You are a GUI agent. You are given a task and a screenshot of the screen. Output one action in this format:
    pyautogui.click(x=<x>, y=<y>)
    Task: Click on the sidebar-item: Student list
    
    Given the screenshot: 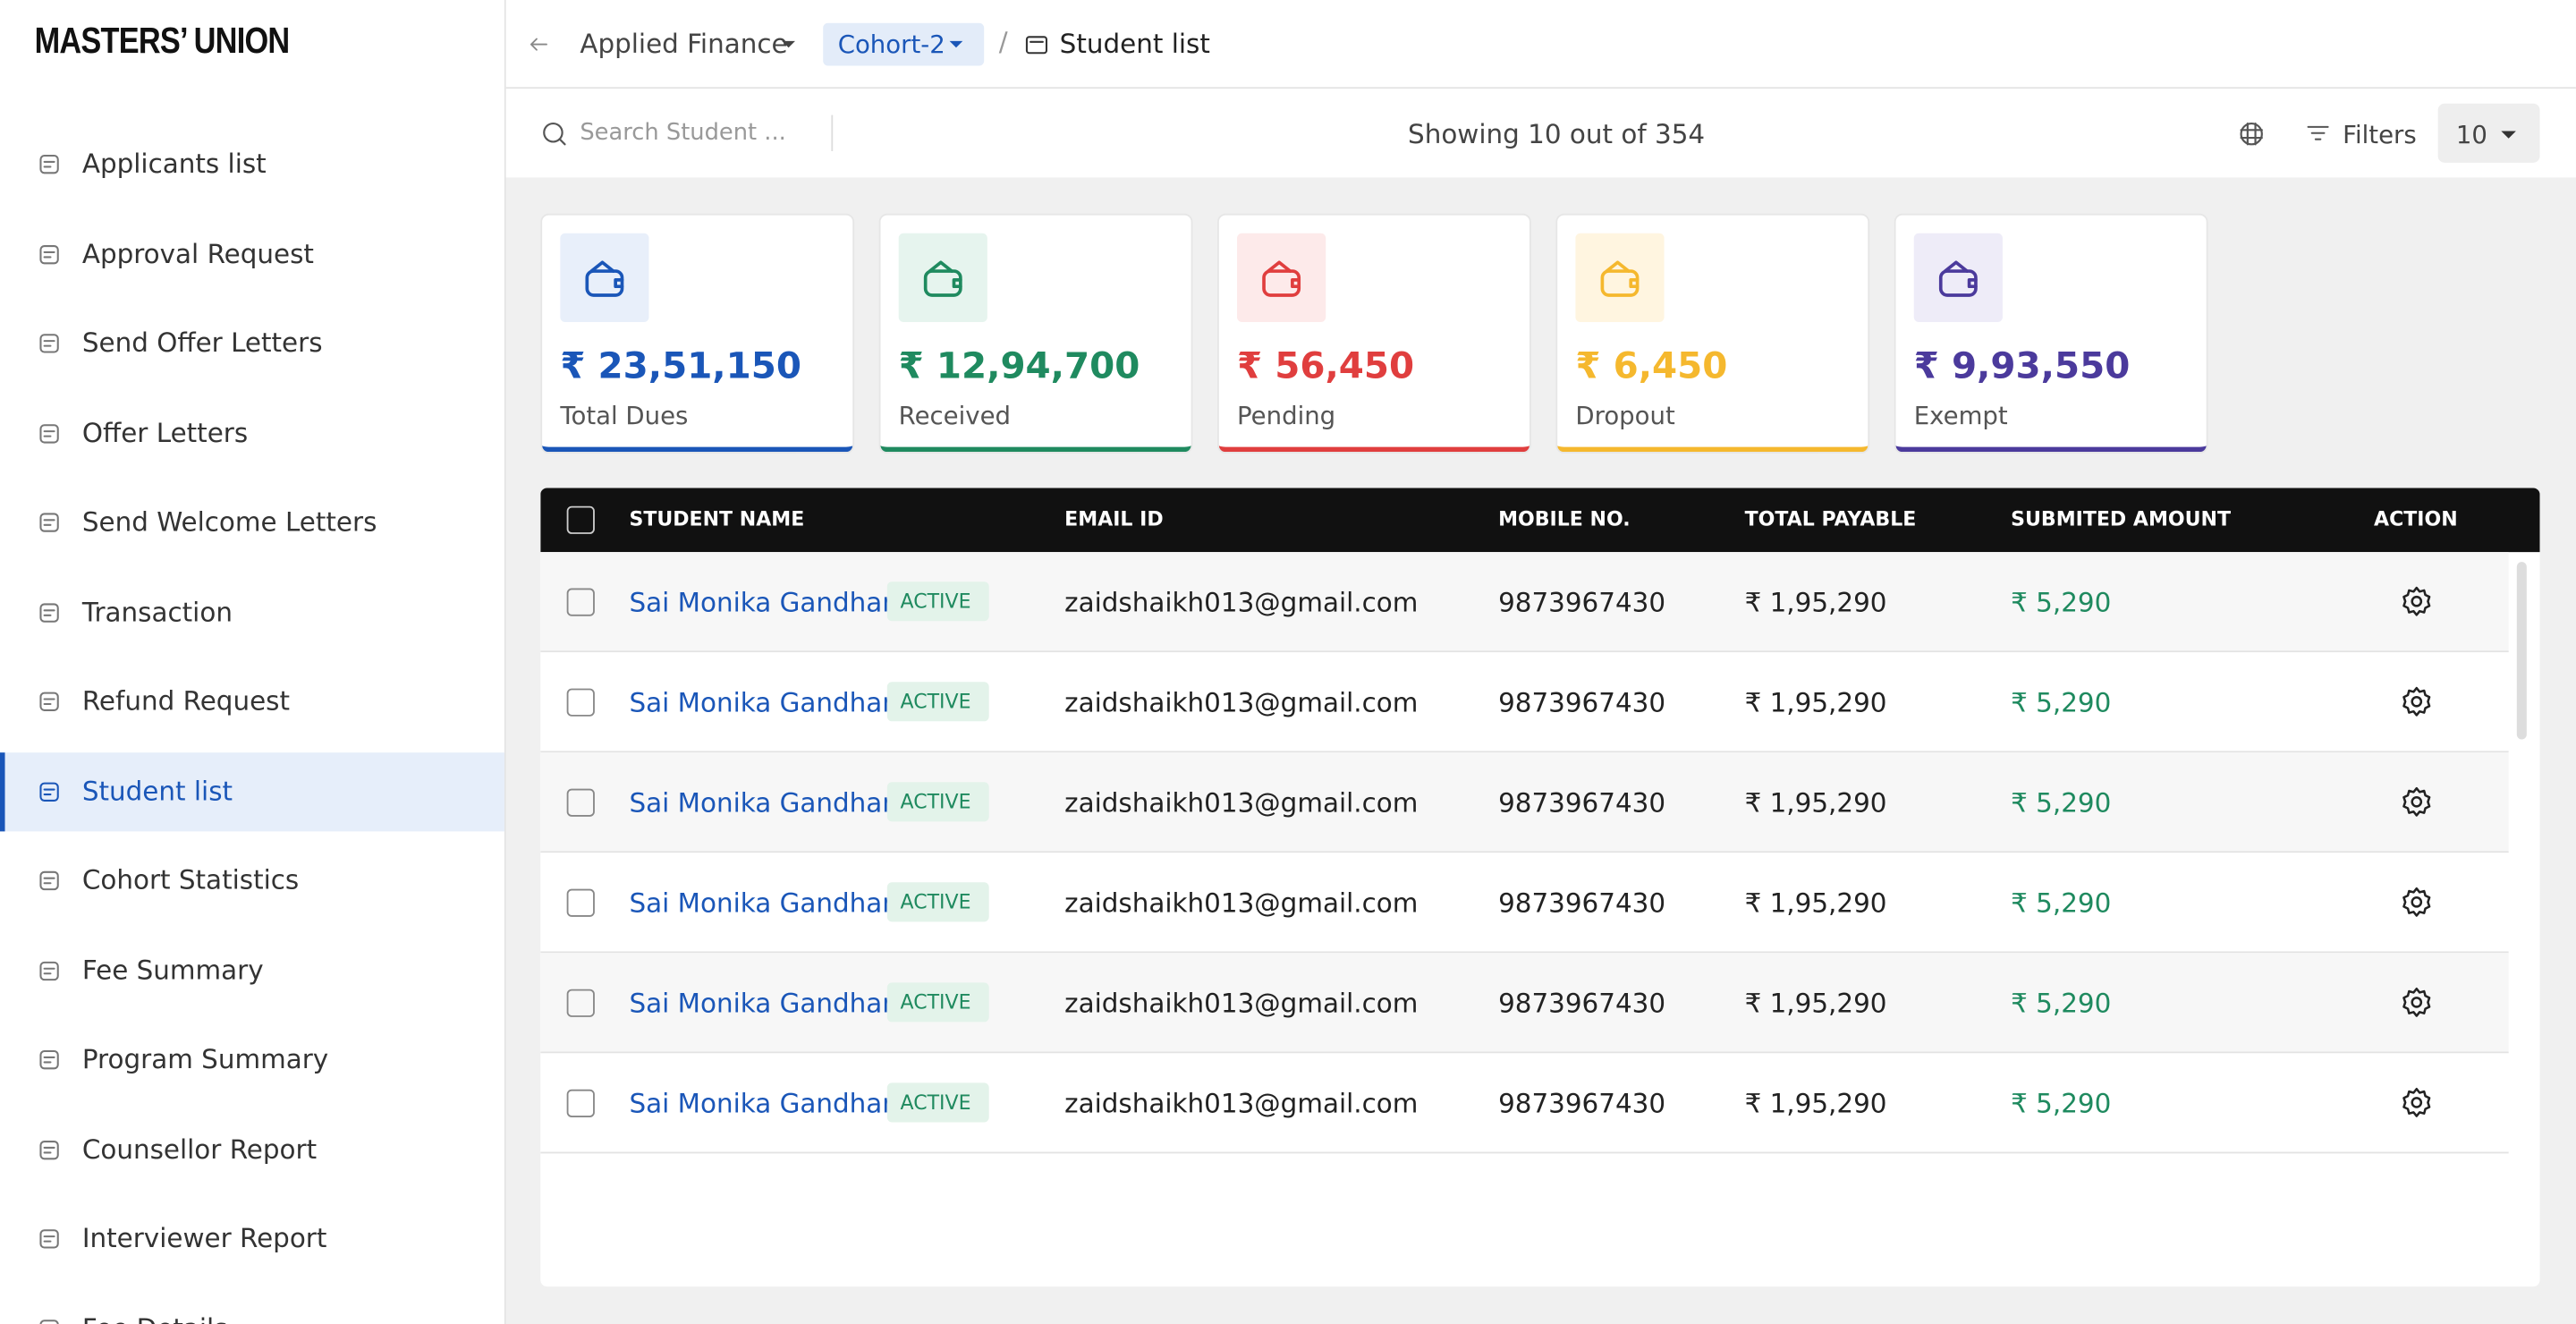 What is the action you would take?
    pyautogui.click(x=252, y=791)
    